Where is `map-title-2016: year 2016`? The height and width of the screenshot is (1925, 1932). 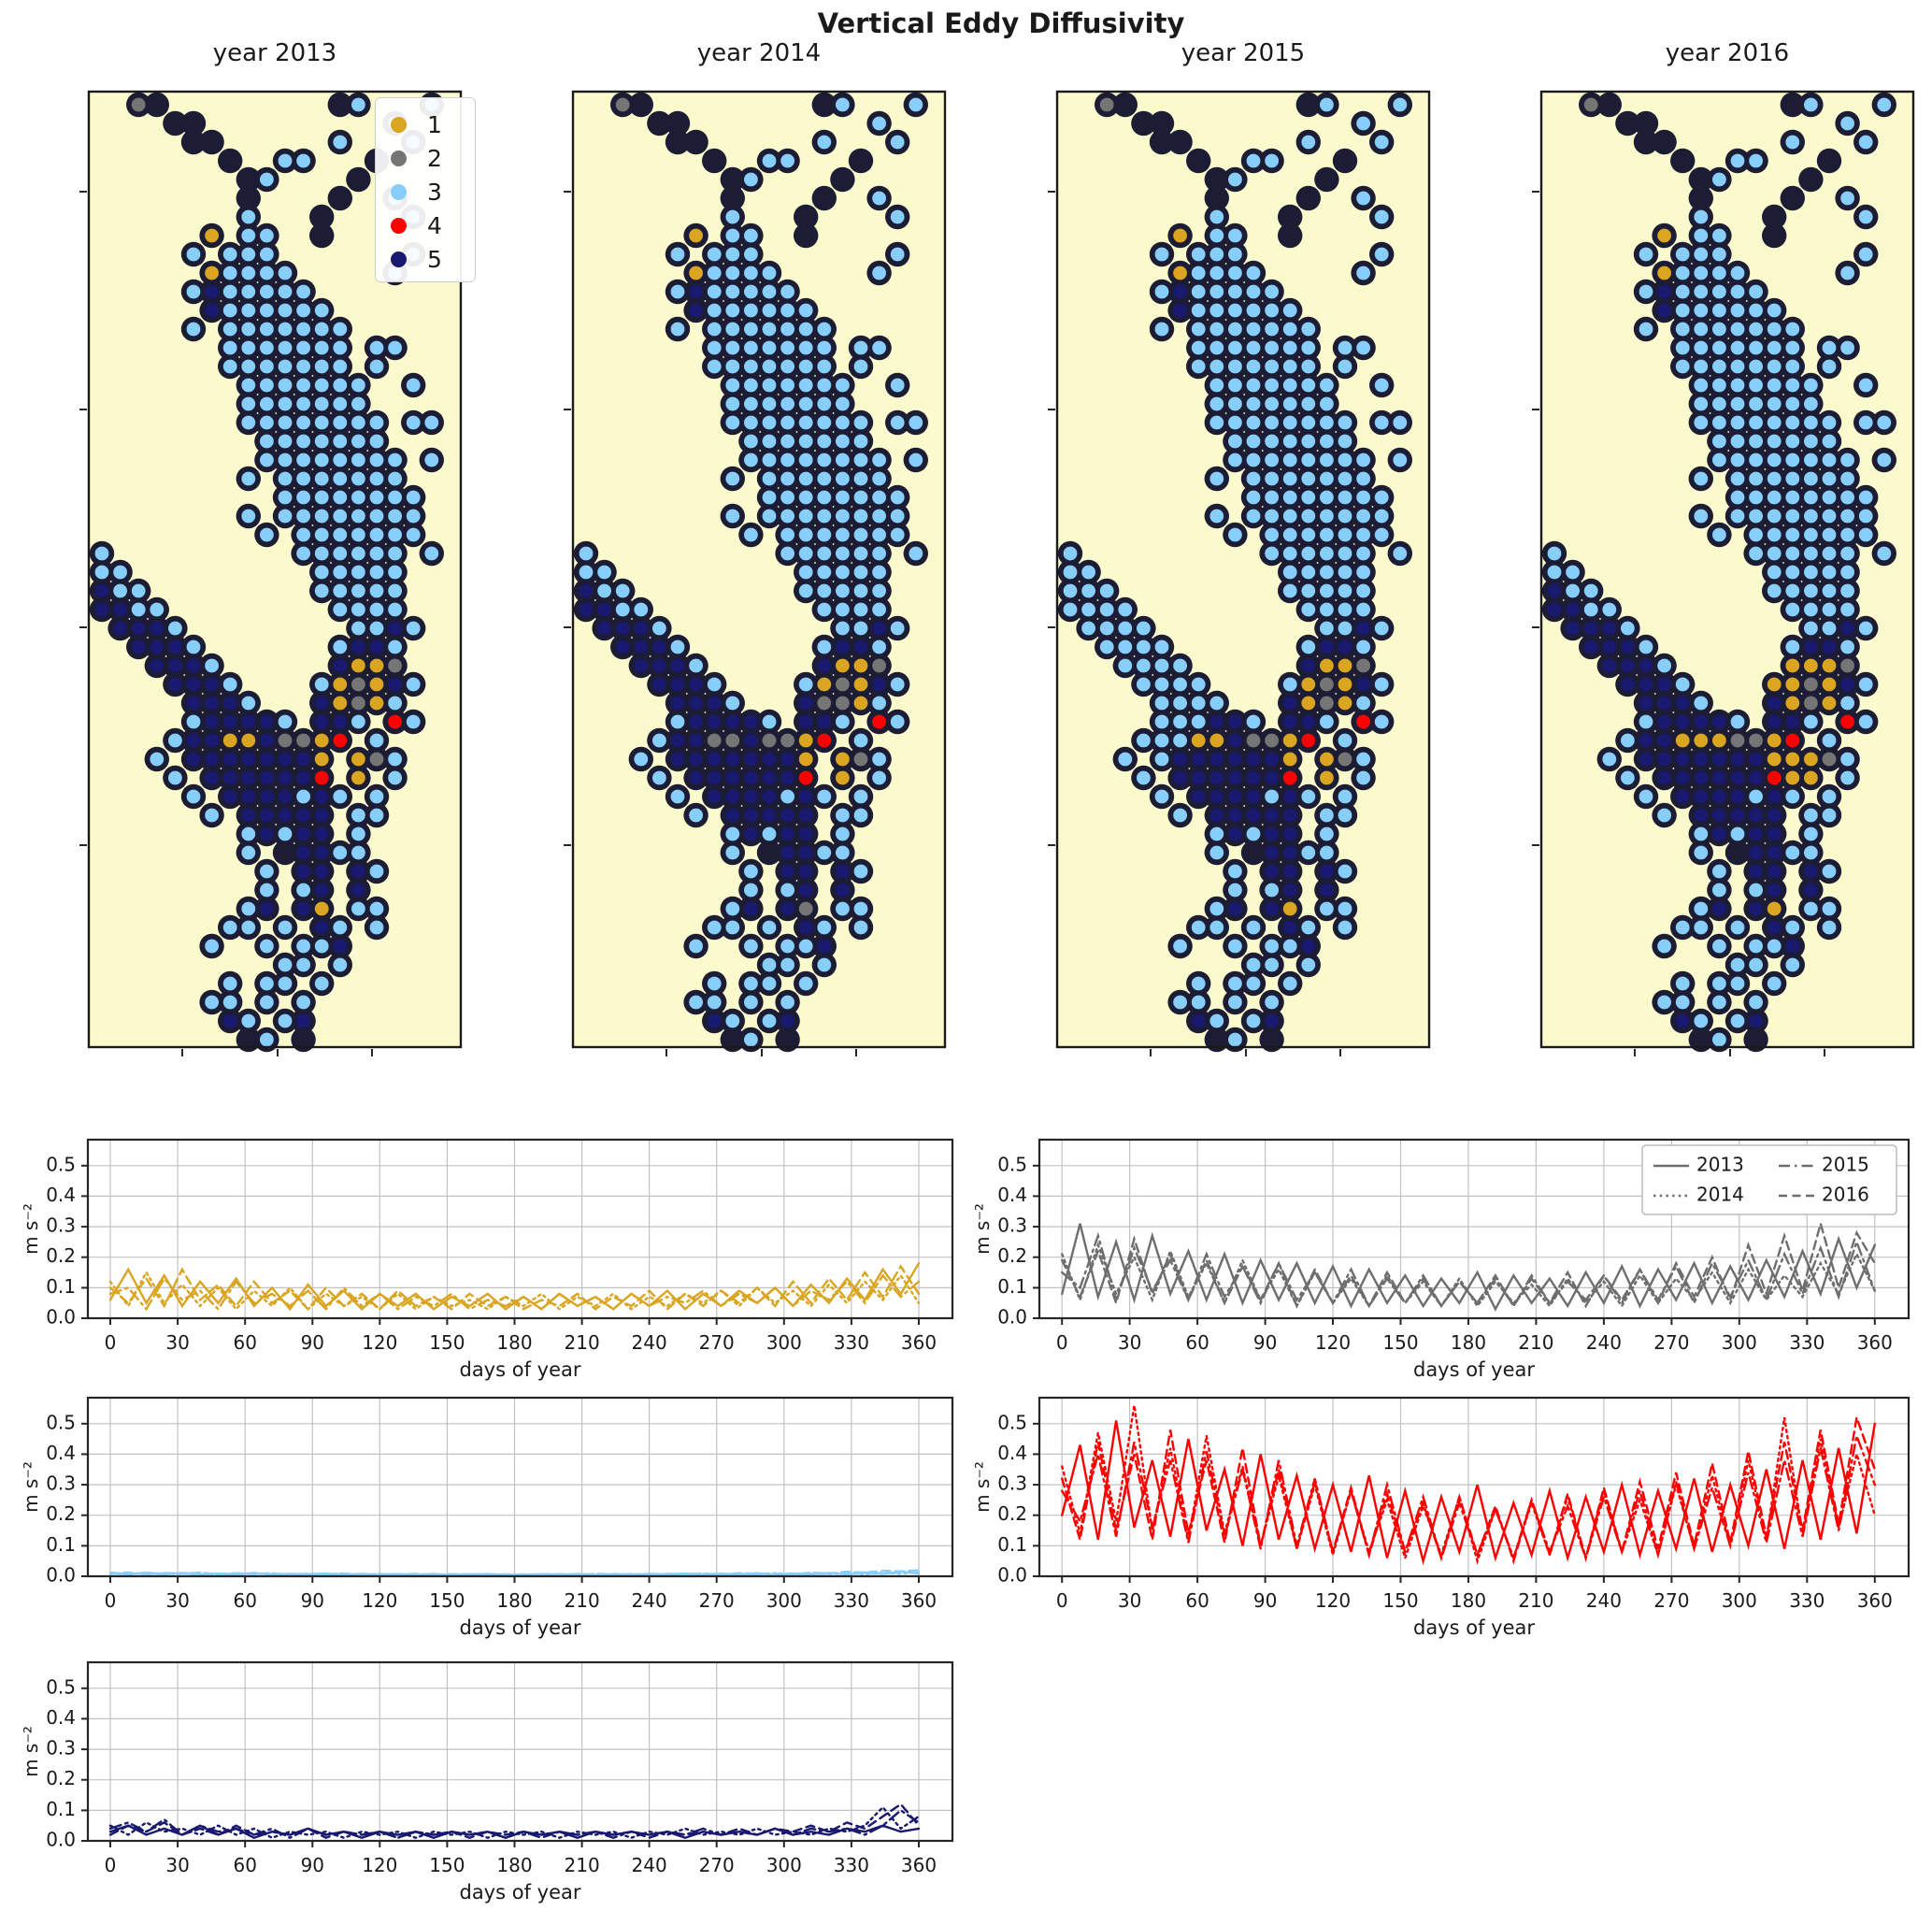
map-title-2016: year 2016 is located at coordinates (1727, 53).